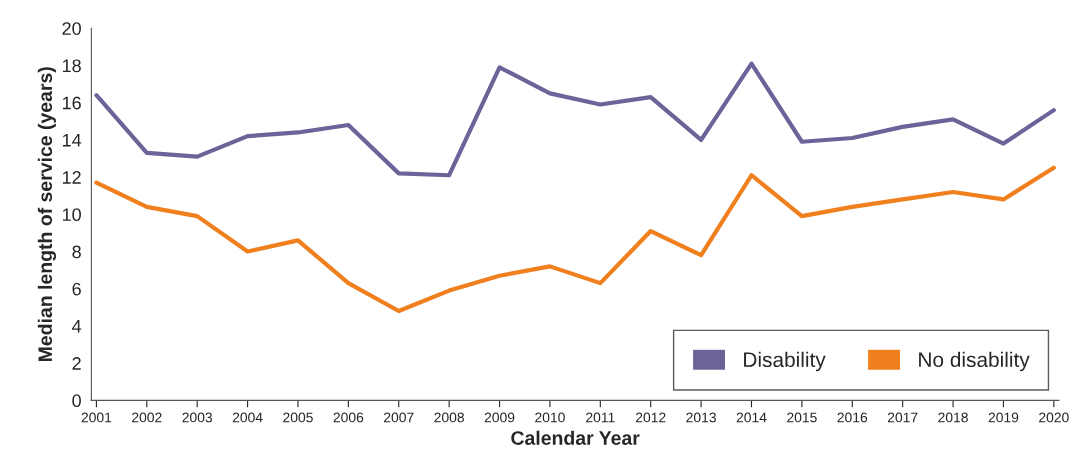 Image resolution: width=1075 pixels, height=471 pixels. I want to click on y-tick-label: 2, so click(76, 363).